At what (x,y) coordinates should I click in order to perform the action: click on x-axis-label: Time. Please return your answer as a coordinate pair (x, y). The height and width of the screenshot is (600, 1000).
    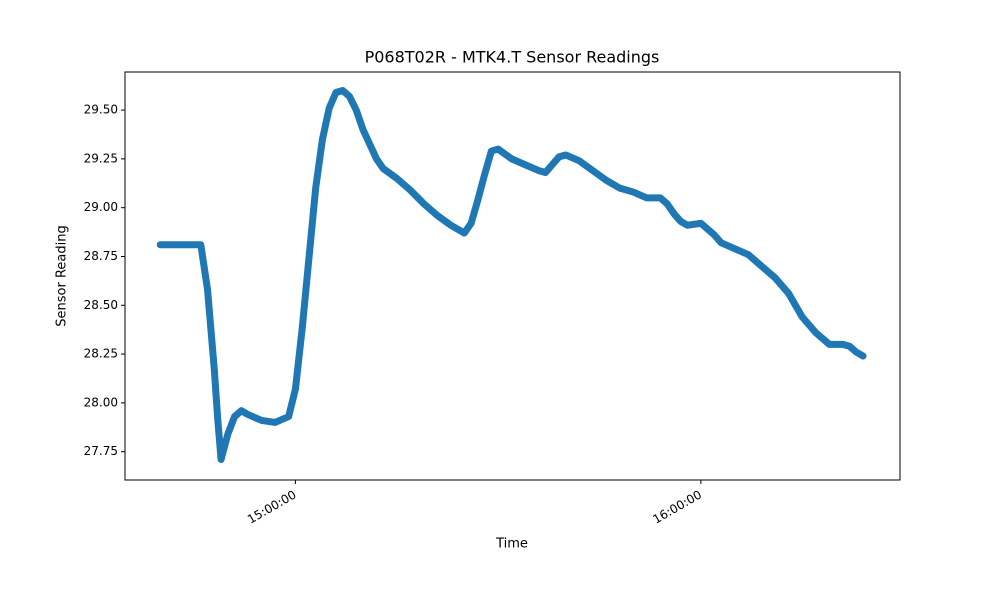
    Looking at the image, I should click on (511, 544).